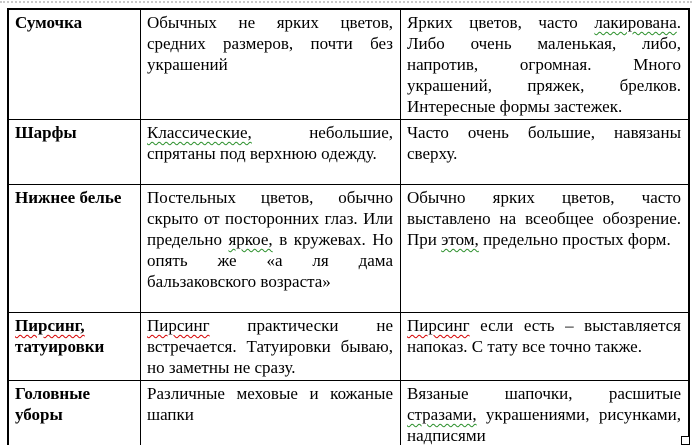  Describe the element at coordinates (346, 2) in the screenshot. I see `text-boundary-dotted-line` at that location.